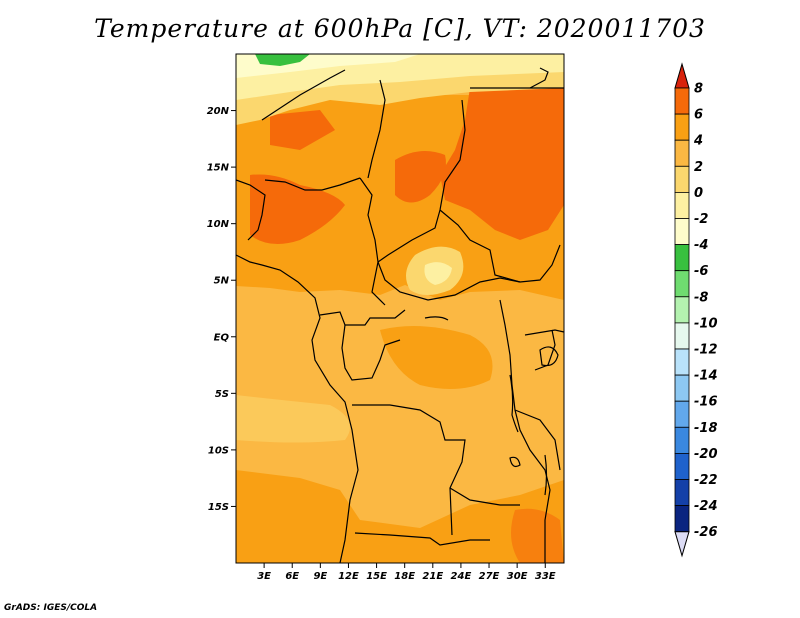 Image resolution: width=800 pixels, height=618 pixels. I want to click on lake-tanganyika, so click(514, 403).